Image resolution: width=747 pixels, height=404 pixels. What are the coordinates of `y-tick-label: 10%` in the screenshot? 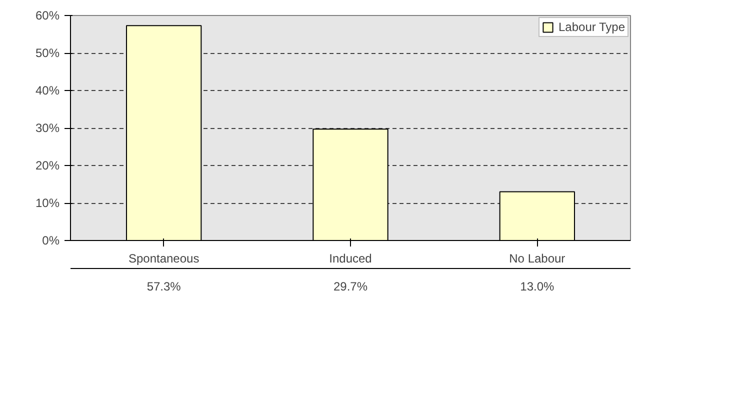 It's located at (47, 203).